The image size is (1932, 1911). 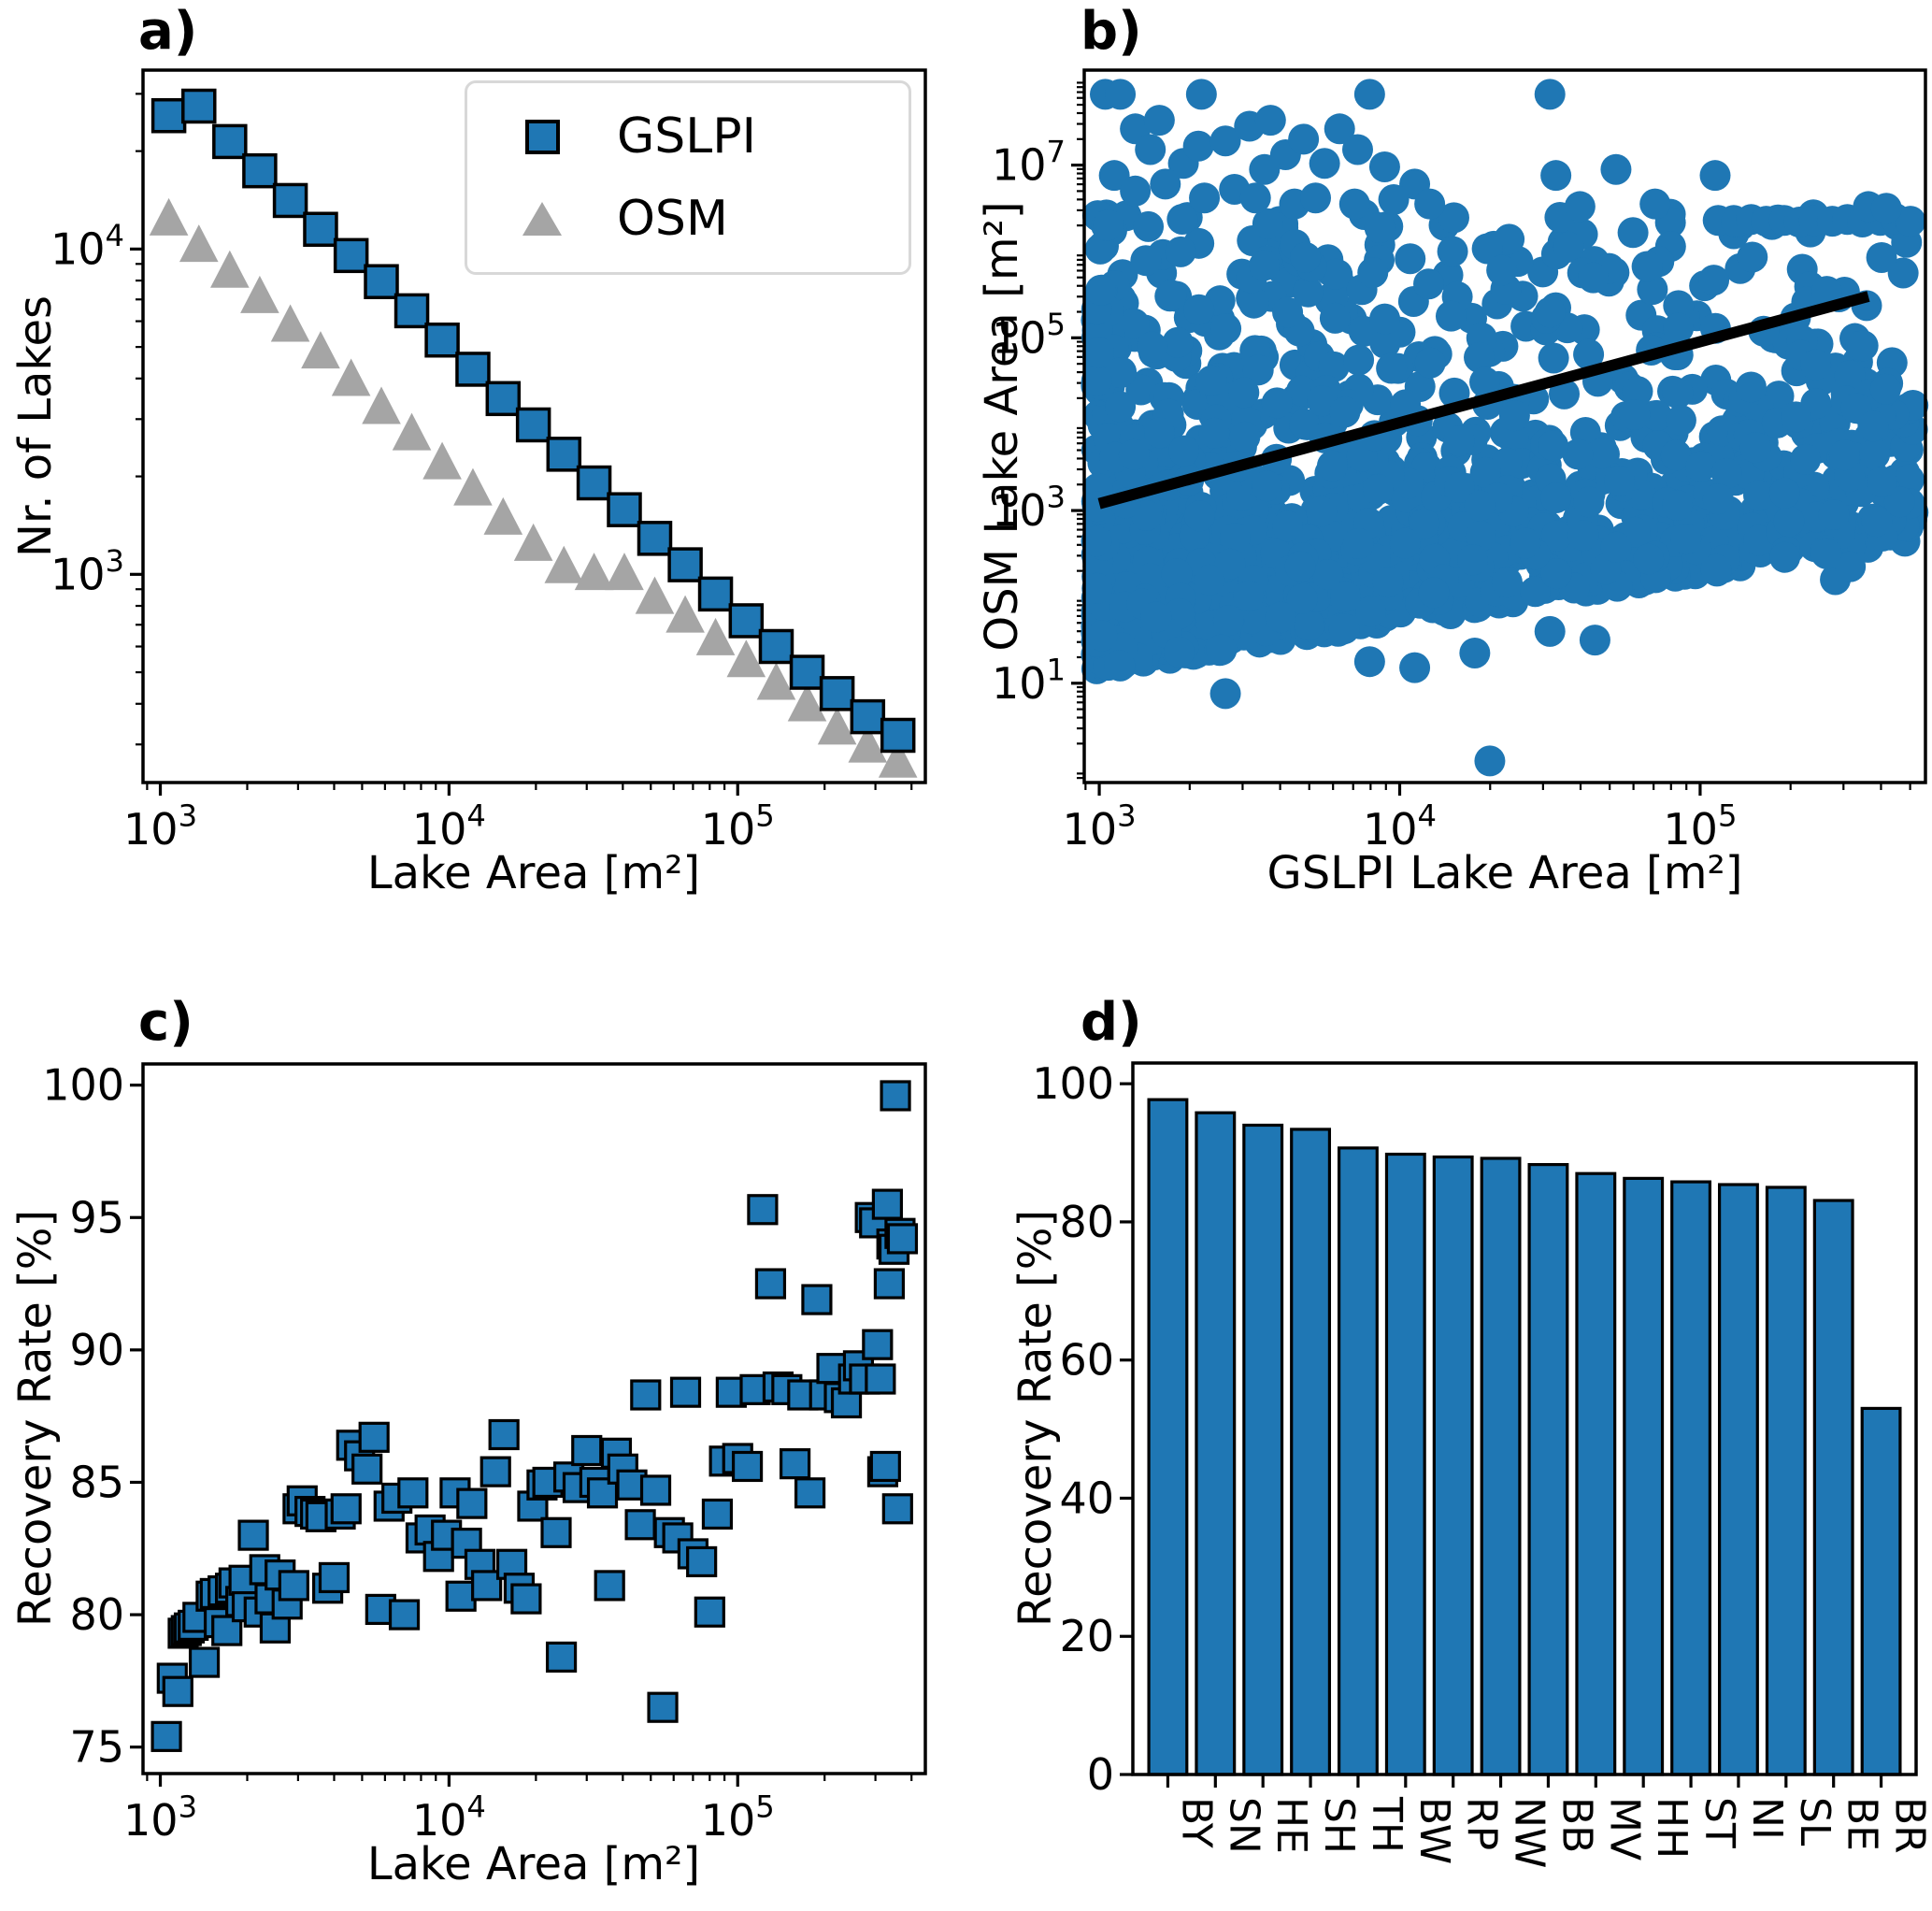 What do you see at coordinates (96, 1482) in the screenshot?
I see `svg-text: 85` at bounding box center [96, 1482].